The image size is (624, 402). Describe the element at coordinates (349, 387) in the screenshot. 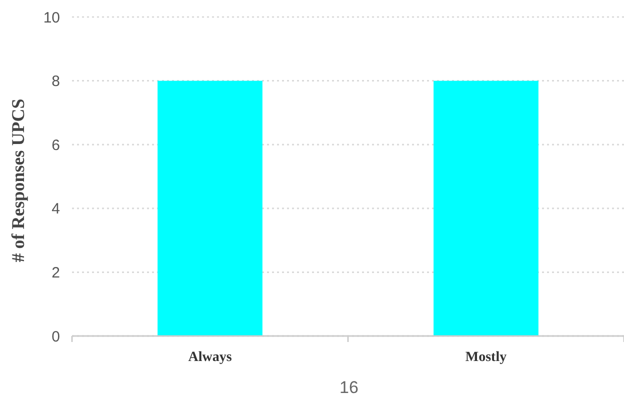

I see `x-axis-title: 16` at that location.